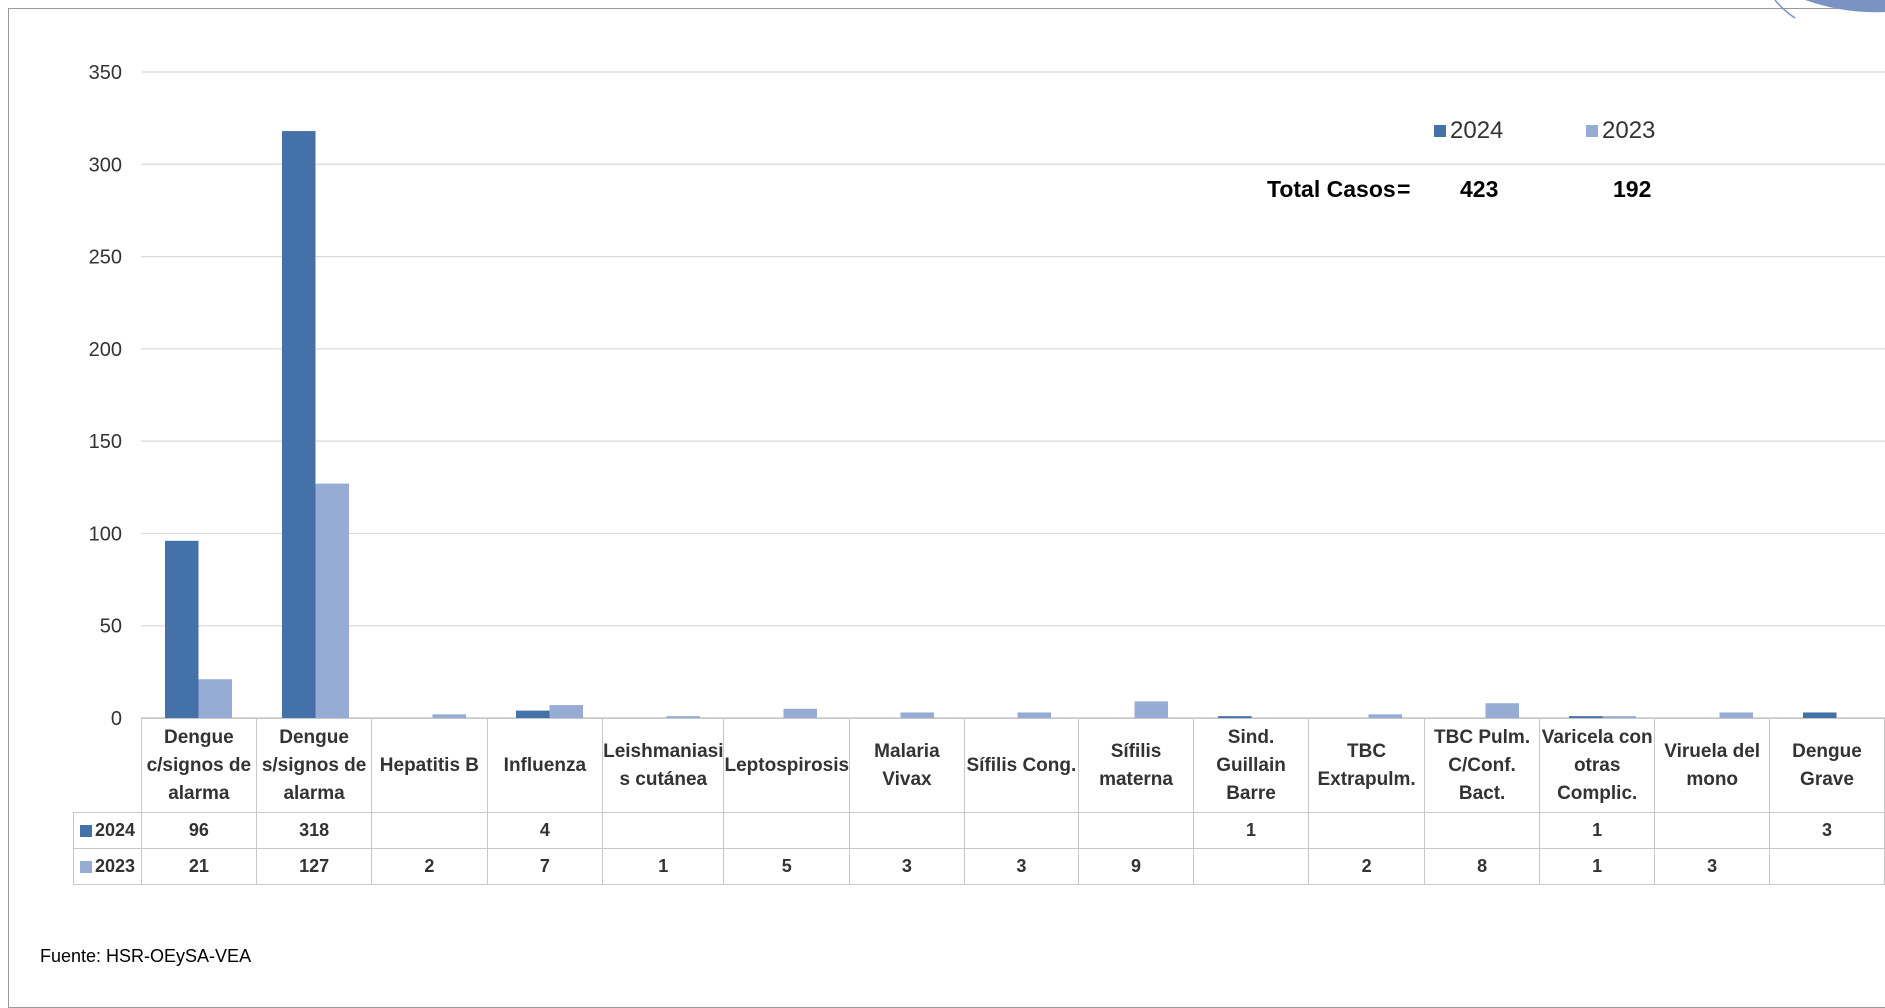 The height and width of the screenshot is (1008, 1885). Describe the element at coordinates (1404, 189) in the screenshot. I see `totals-equals: =` at that location.